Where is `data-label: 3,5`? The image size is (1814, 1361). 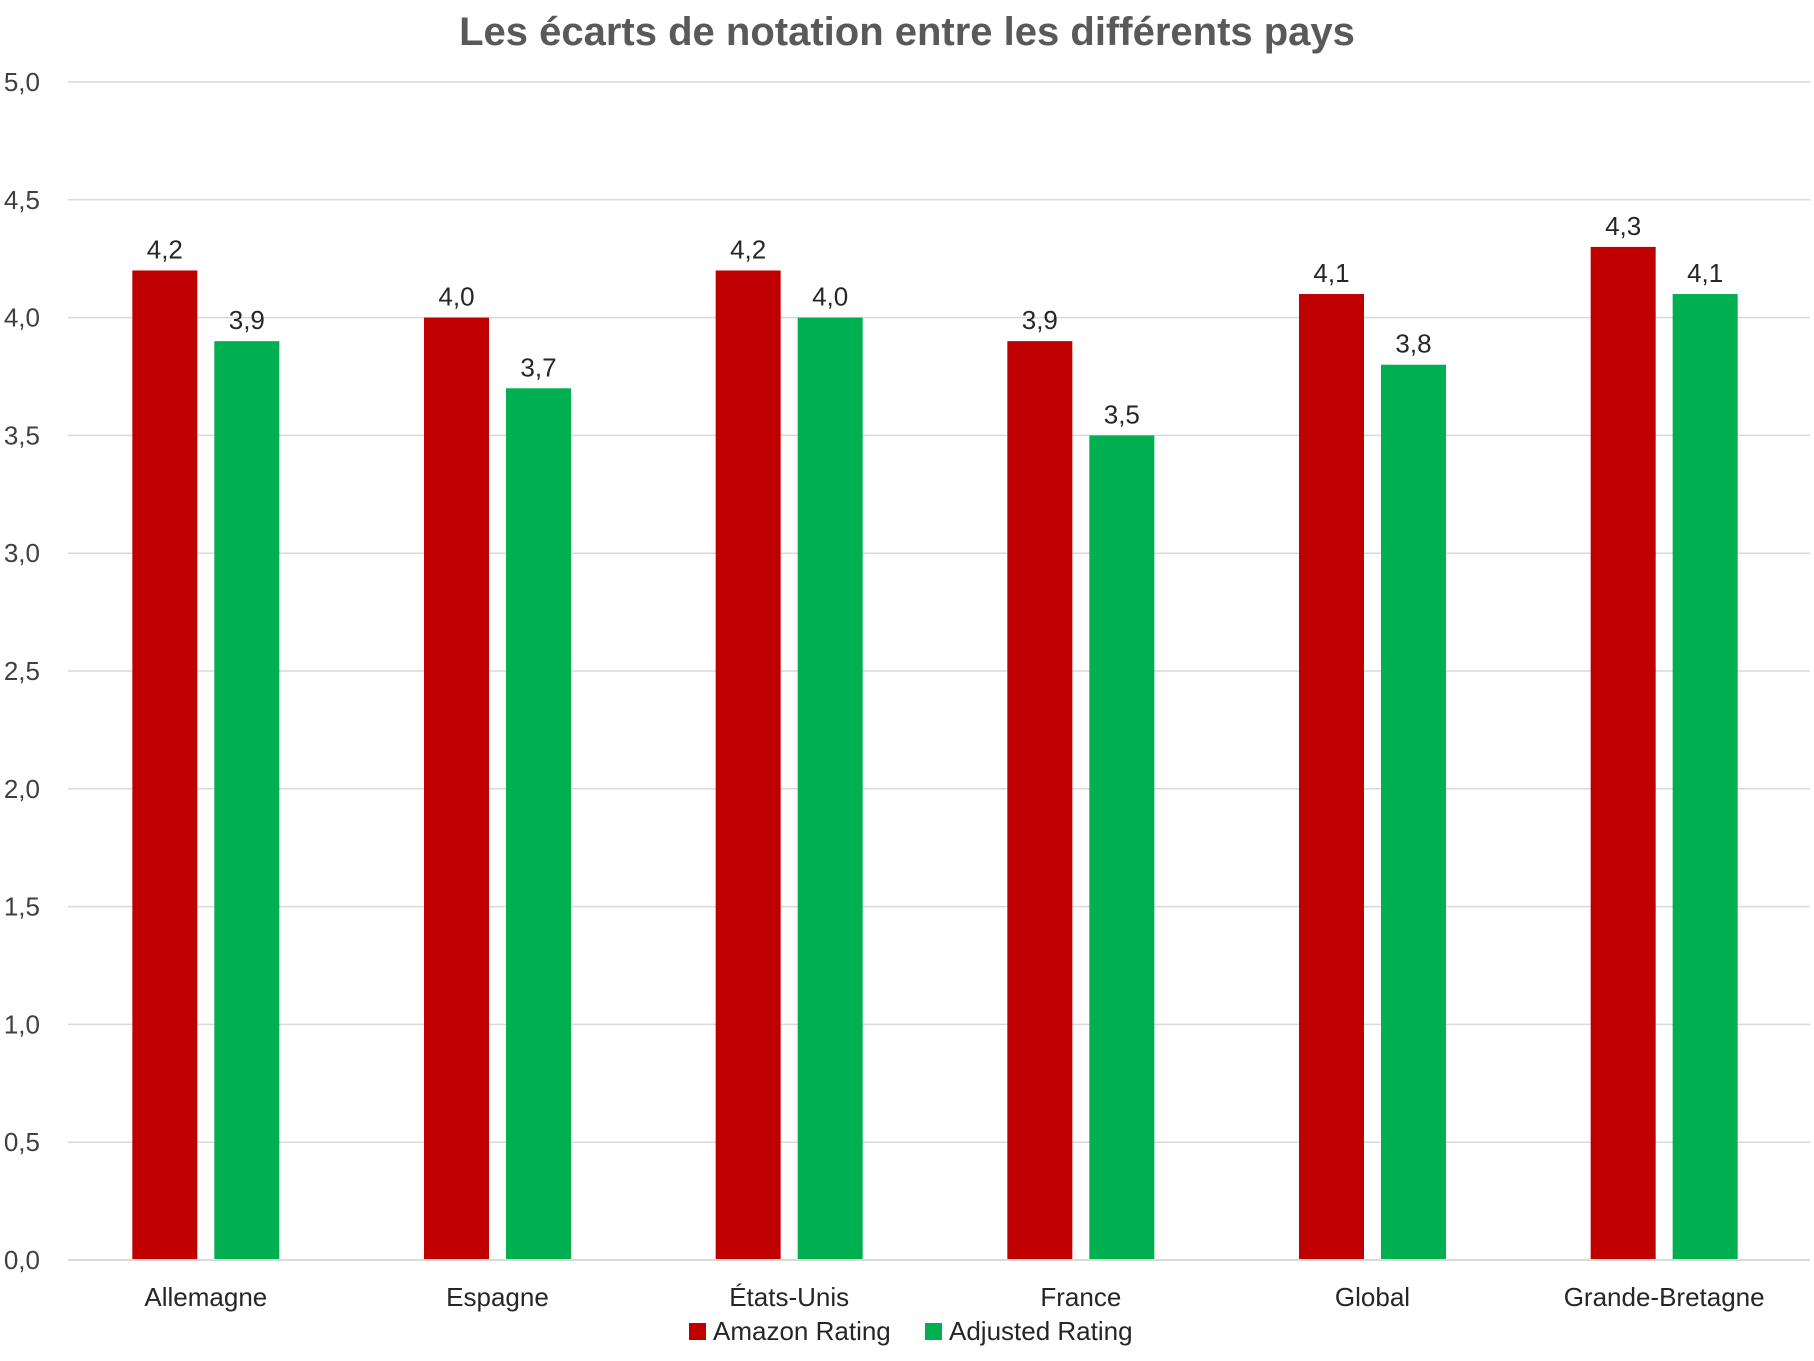
data-label: 3,5 is located at coordinates (1122, 414).